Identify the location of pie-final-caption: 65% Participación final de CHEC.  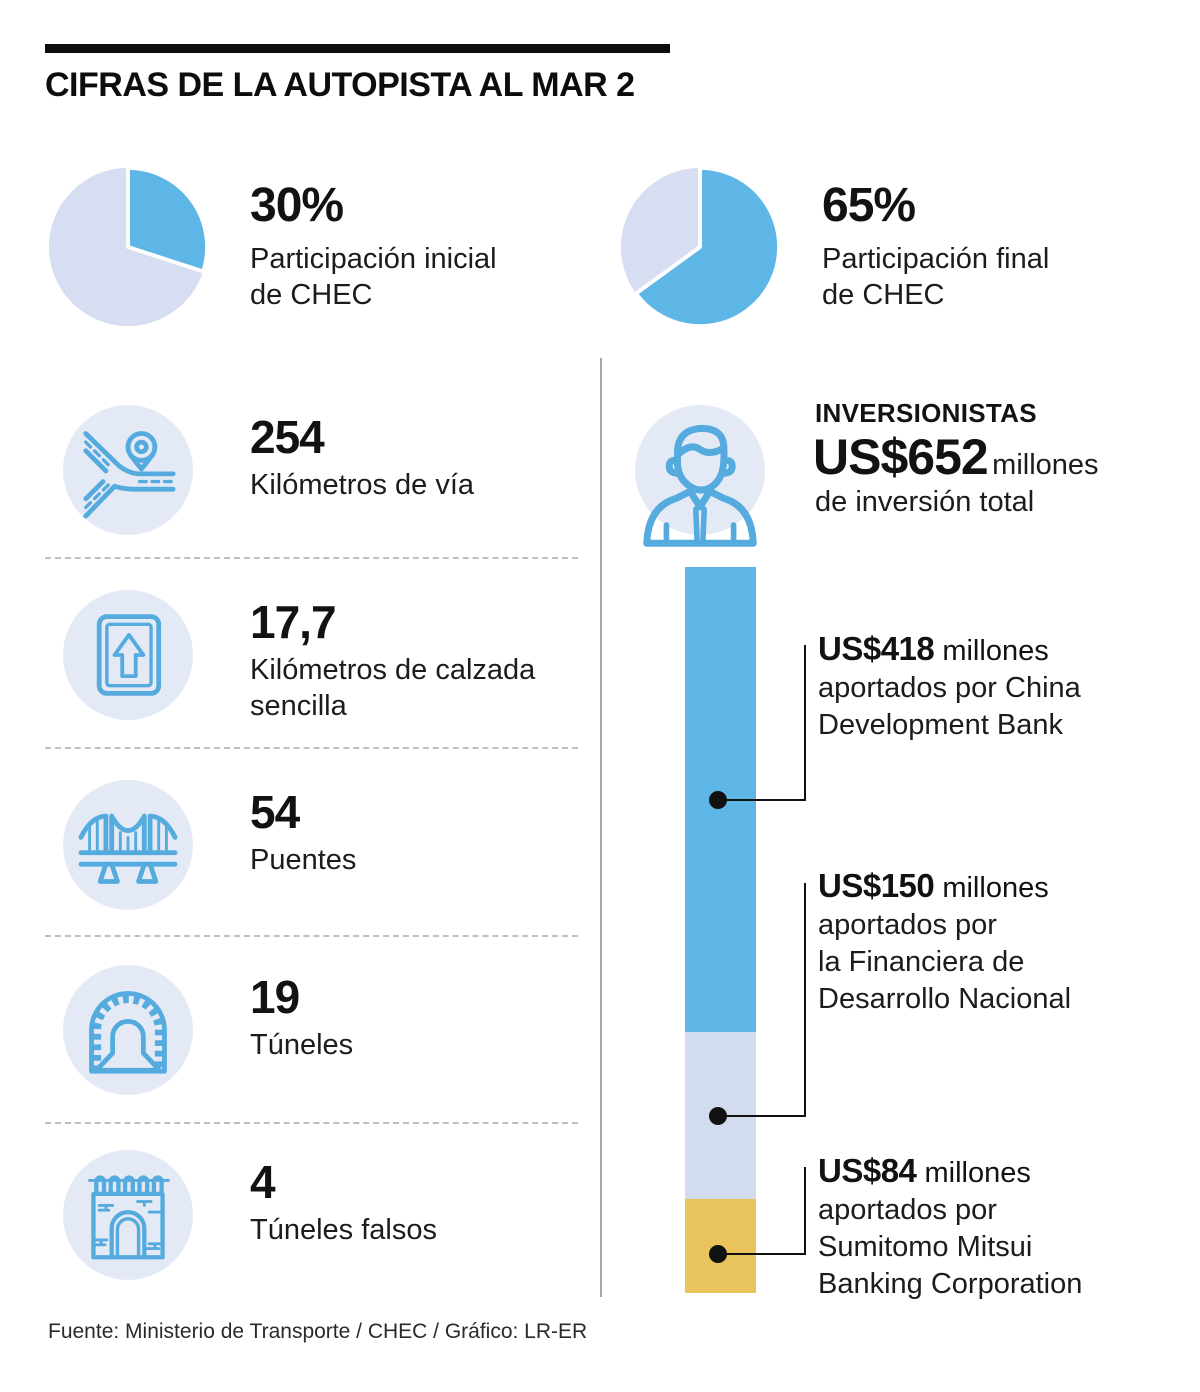
(936, 246).